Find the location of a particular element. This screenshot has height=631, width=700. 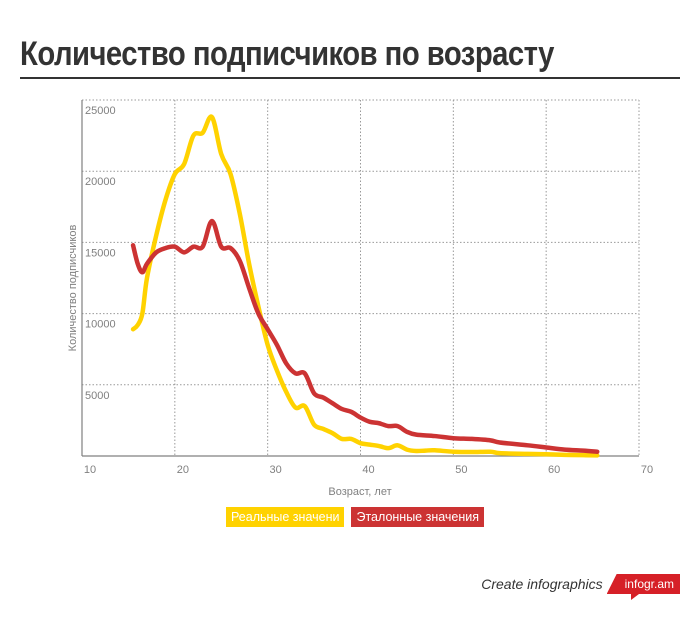

x-tick-label: 10 is located at coordinates (90, 470).